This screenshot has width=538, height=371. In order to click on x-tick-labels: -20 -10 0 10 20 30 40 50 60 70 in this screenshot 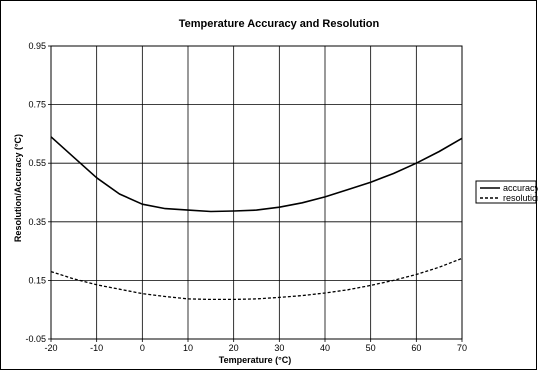, I will do `click(255, 348)`.